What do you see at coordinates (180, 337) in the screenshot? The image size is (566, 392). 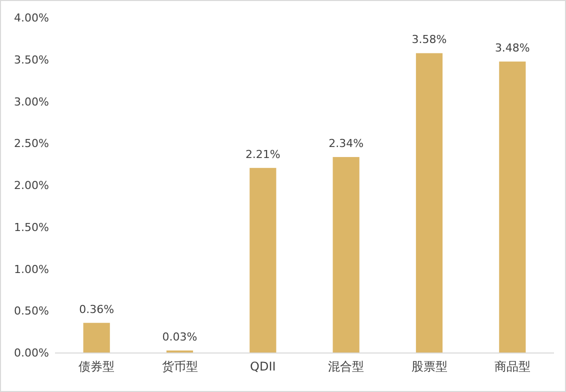 I see `data-label: 0.03%` at bounding box center [180, 337].